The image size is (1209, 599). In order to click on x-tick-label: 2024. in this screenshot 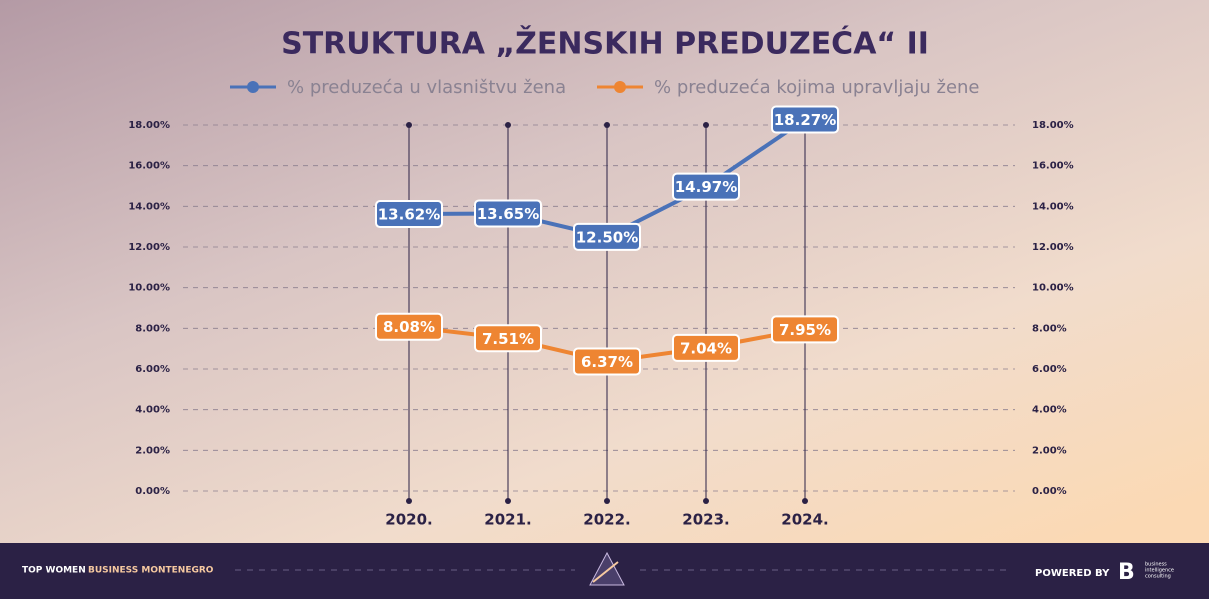, I will do `click(804, 520)`.